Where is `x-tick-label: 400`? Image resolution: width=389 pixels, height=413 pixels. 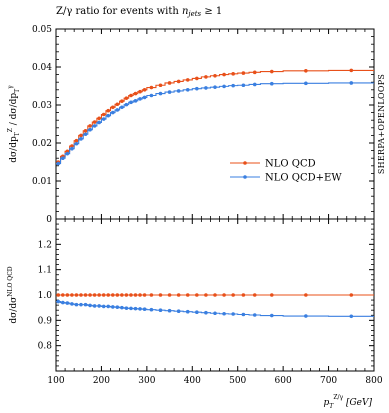 x-tick-label: 400 is located at coordinates (192, 381).